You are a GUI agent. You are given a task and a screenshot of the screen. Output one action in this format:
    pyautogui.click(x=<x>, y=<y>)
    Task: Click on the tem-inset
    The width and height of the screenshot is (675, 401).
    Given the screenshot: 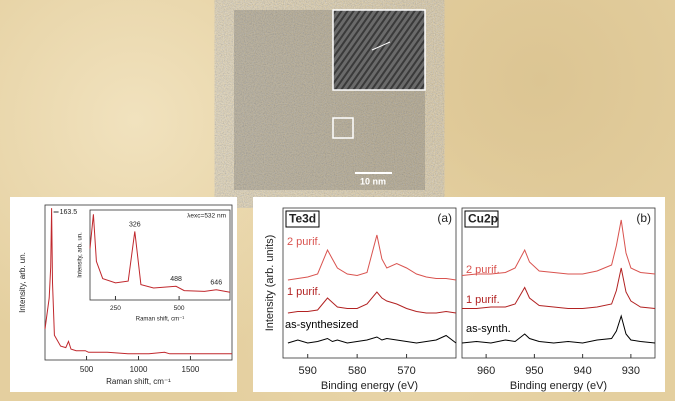 What is the action you would take?
    pyautogui.click(x=379, y=50)
    